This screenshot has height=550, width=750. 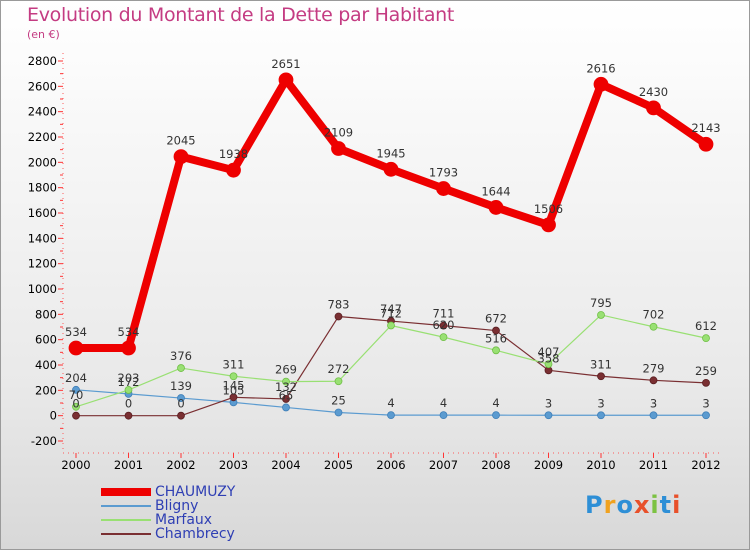 What do you see at coordinates (42, 86) in the screenshot?
I see `y-tick-label: 2600` at bounding box center [42, 86].